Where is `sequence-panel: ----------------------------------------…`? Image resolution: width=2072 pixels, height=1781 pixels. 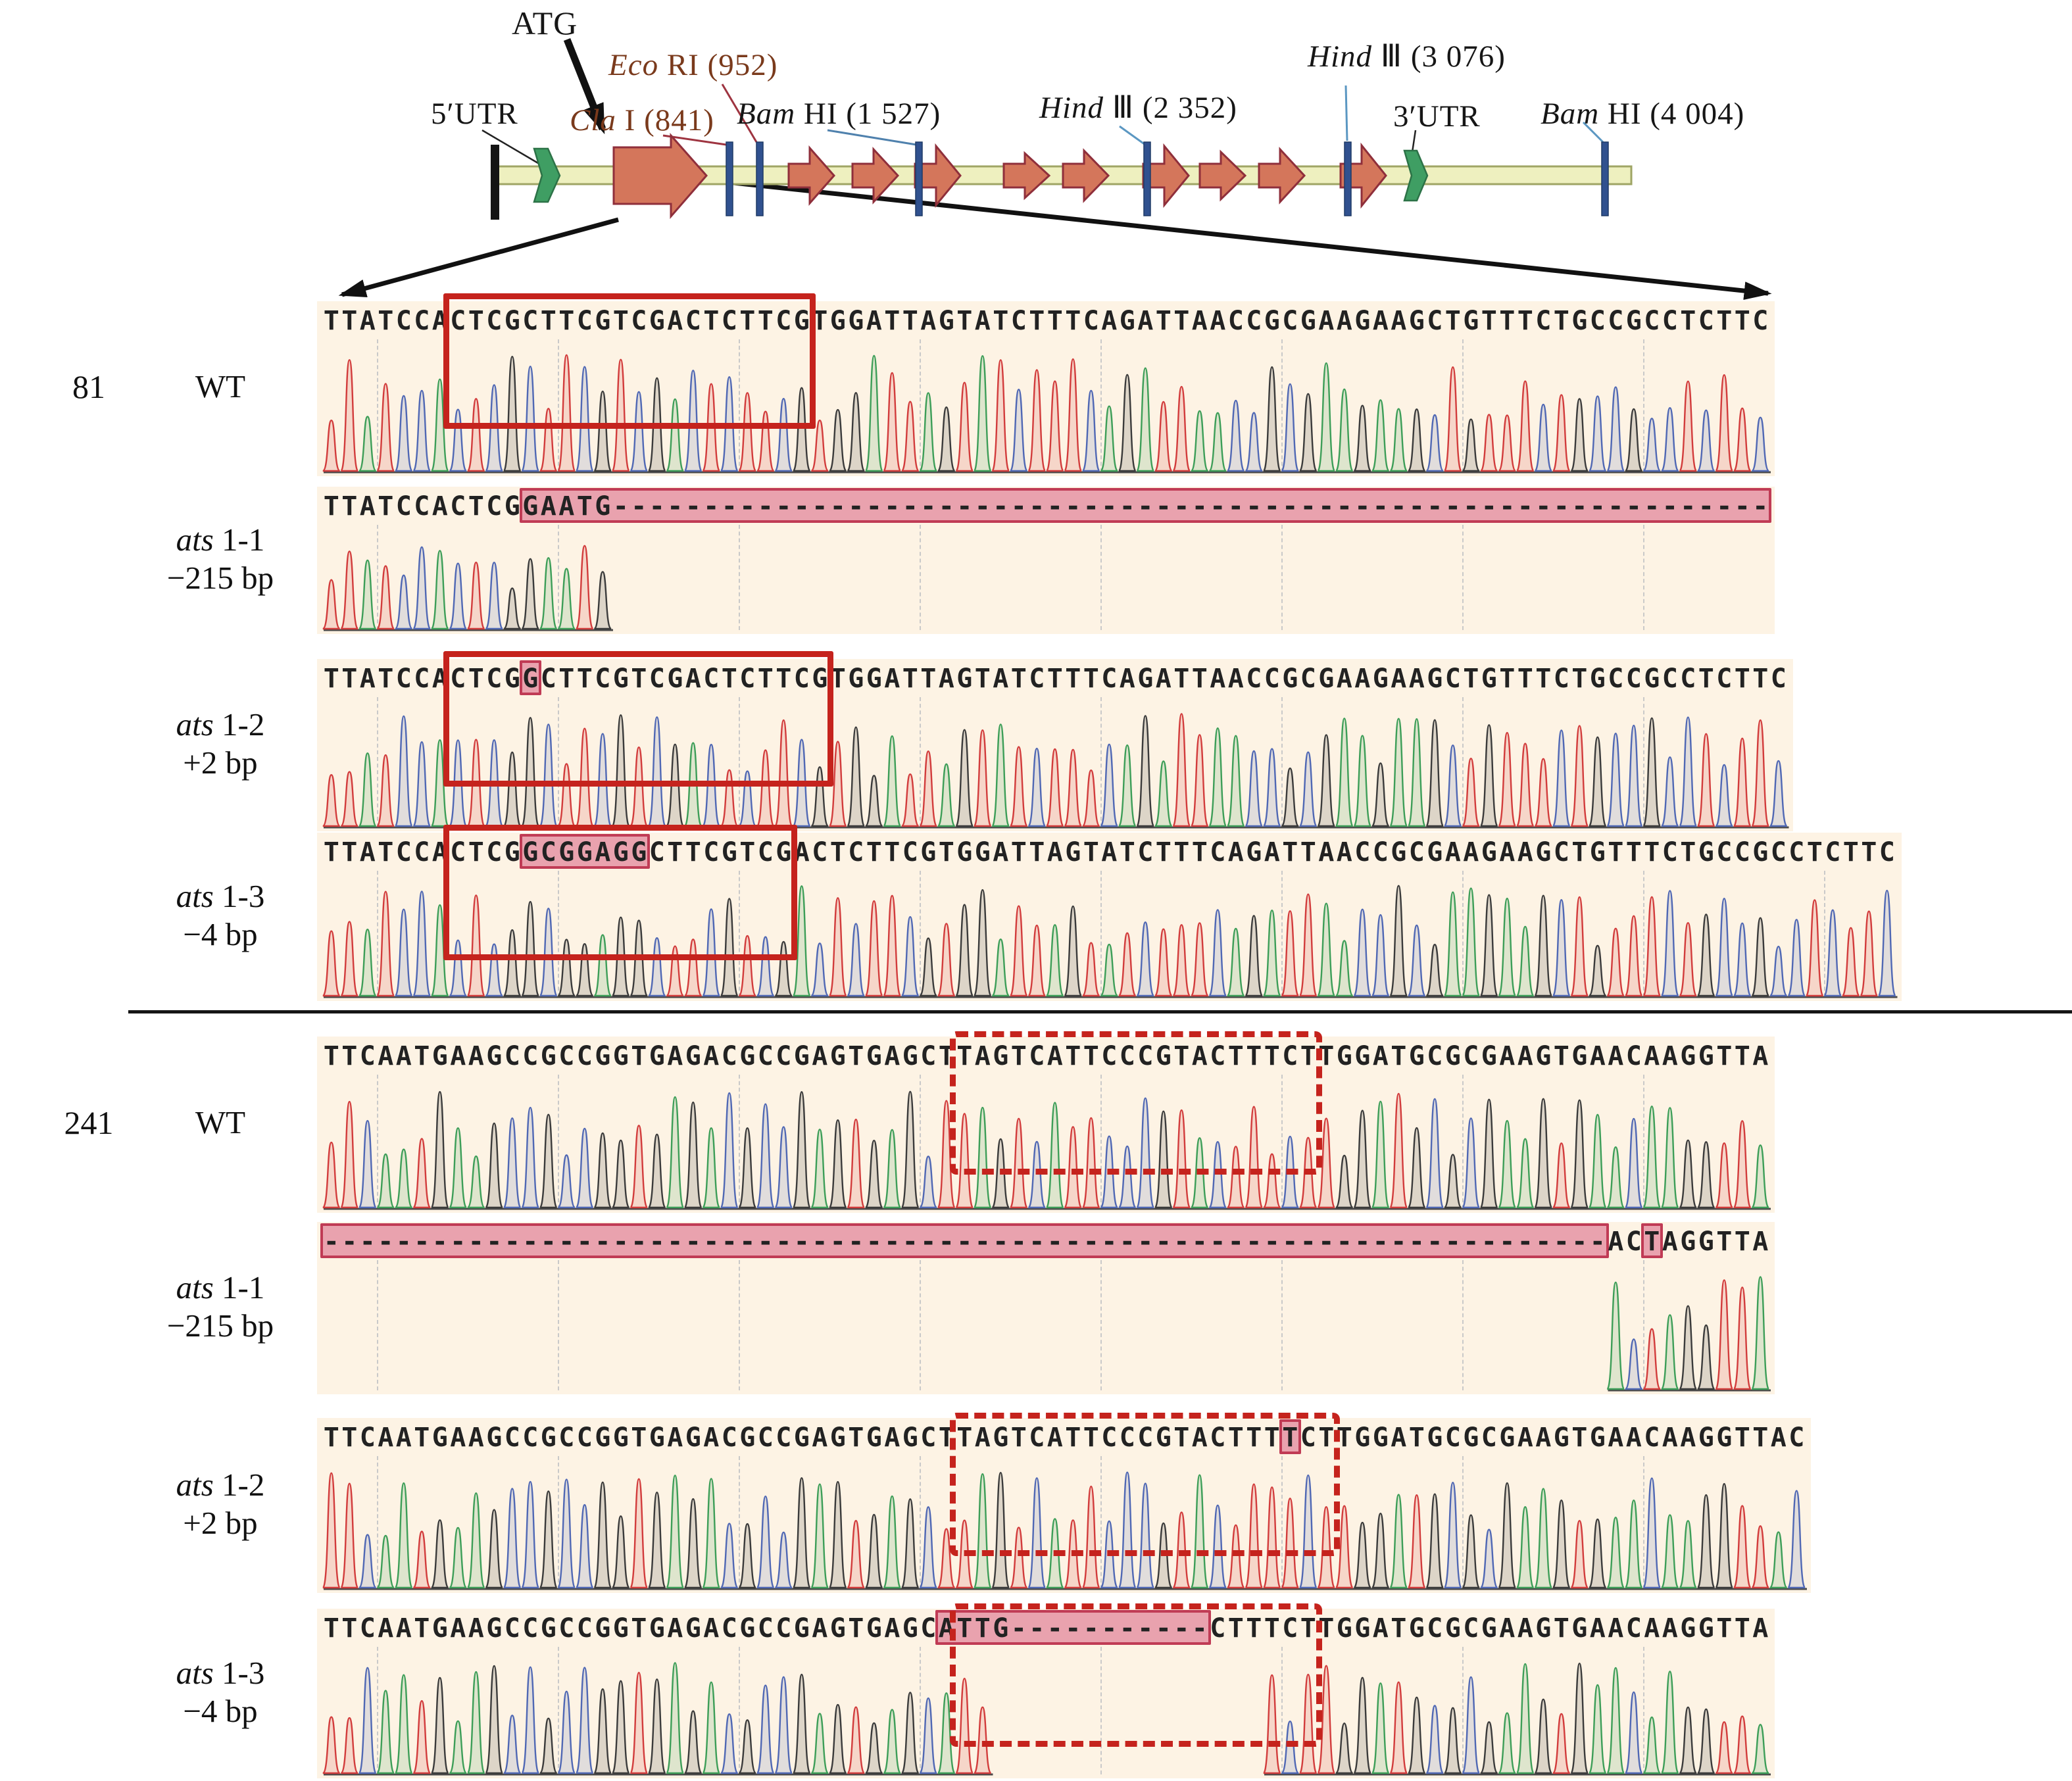 sequence-panel: ----------------------------------------… is located at coordinates (1046, 1308).